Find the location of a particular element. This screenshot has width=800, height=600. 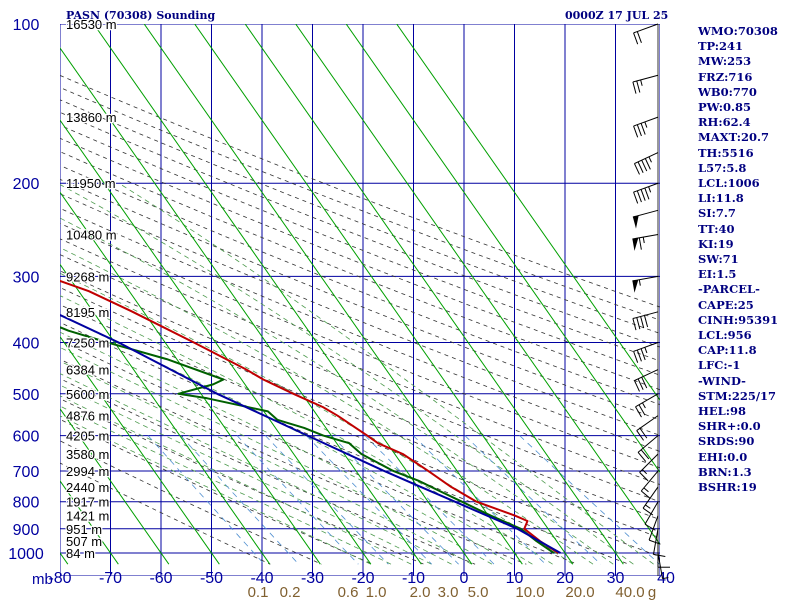

height-label: 4205 m is located at coordinates (87, 436).